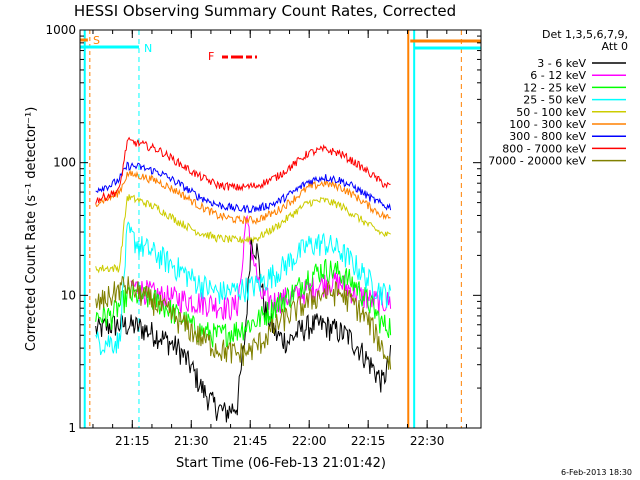 This screenshot has width=640, height=480. What do you see at coordinates (31, 229) in the screenshot?
I see `y-axis-label: Corrected Count Rate (s⁻¹ detector⁻¹)` at bounding box center [31, 229].